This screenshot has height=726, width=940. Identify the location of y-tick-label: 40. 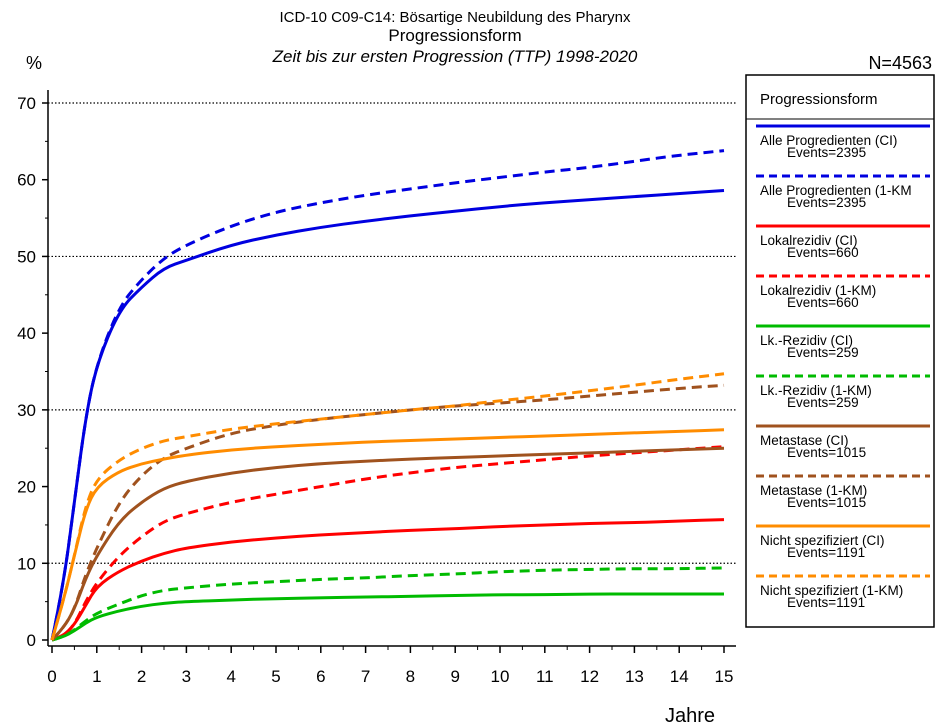
(26, 333).